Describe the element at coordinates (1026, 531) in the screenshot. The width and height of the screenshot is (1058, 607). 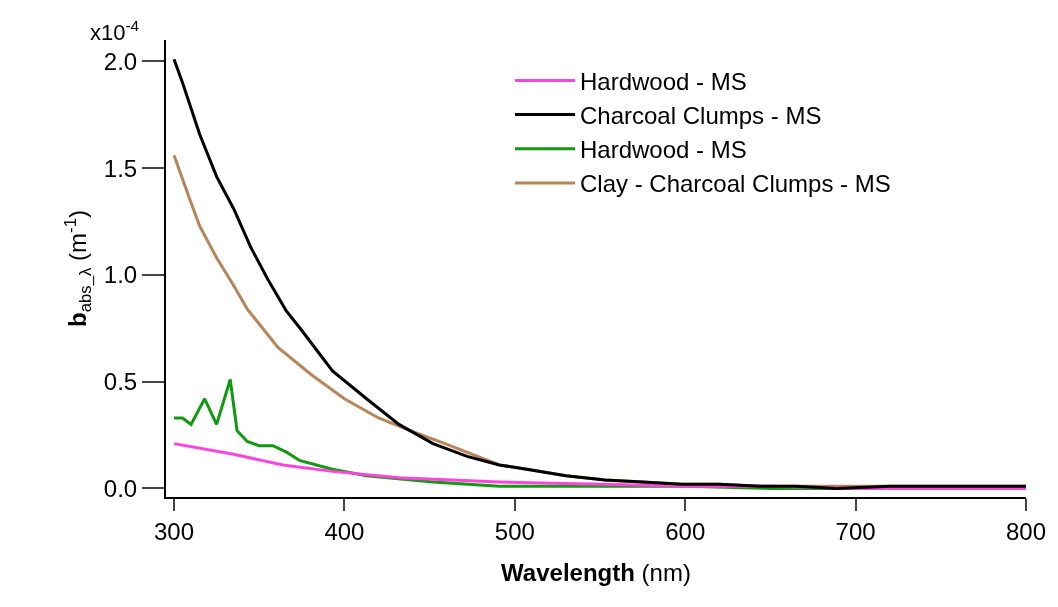
I see `x-tick-label: 800` at that location.